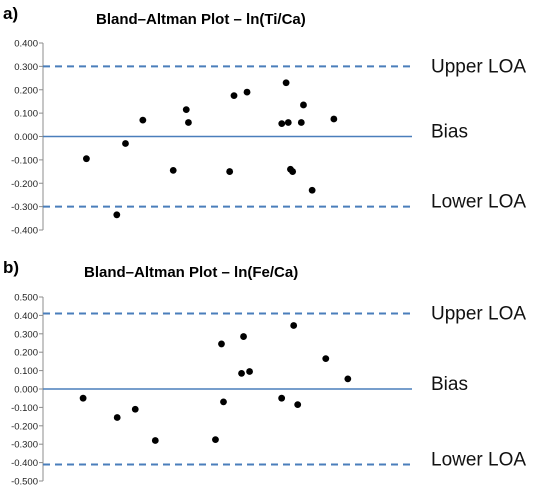  I want to click on panel-a-title: Bland–Altman Plot – ln(Ti/Ca), so click(201, 19).